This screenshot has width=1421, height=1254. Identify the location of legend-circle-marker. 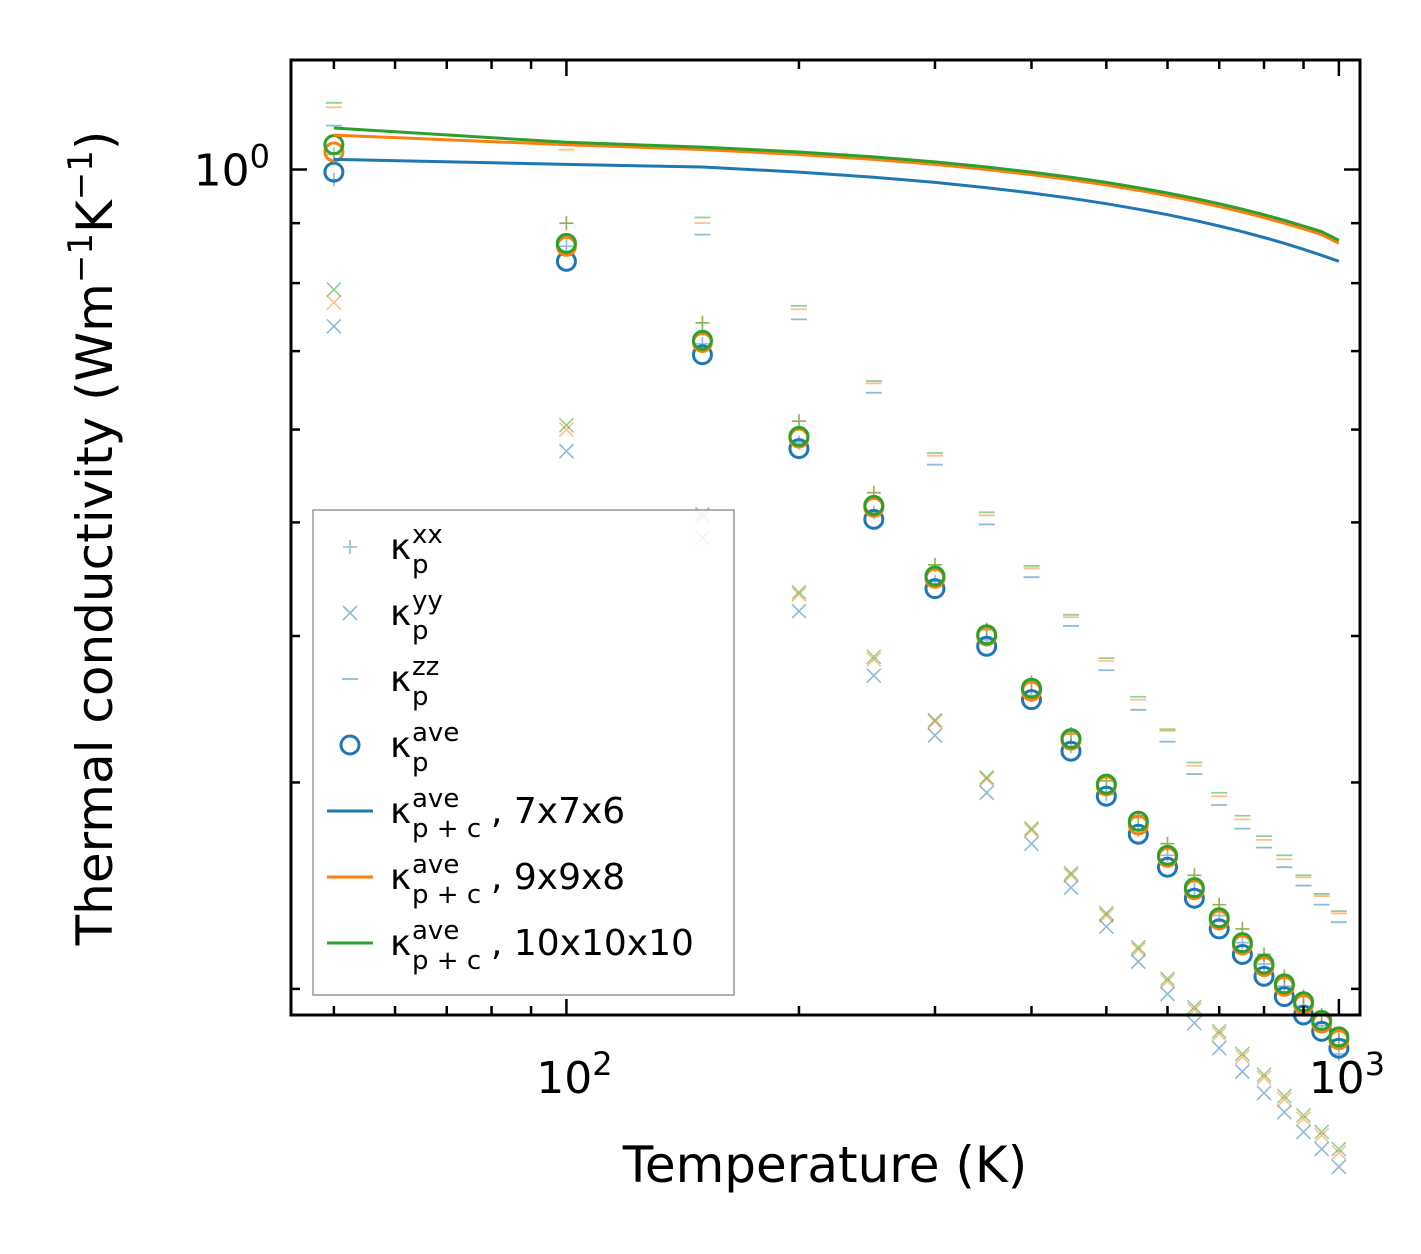
(350, 745).